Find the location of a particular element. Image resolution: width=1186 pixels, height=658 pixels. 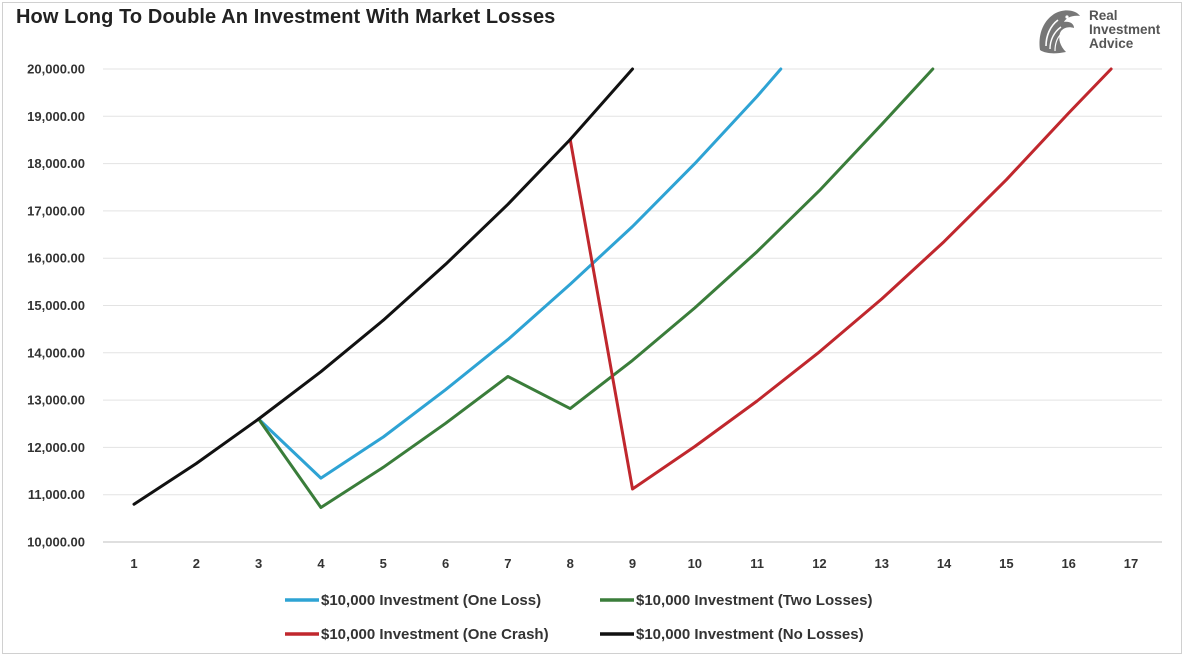

x-tick-label: 5 is located at coordinates (383, 563).